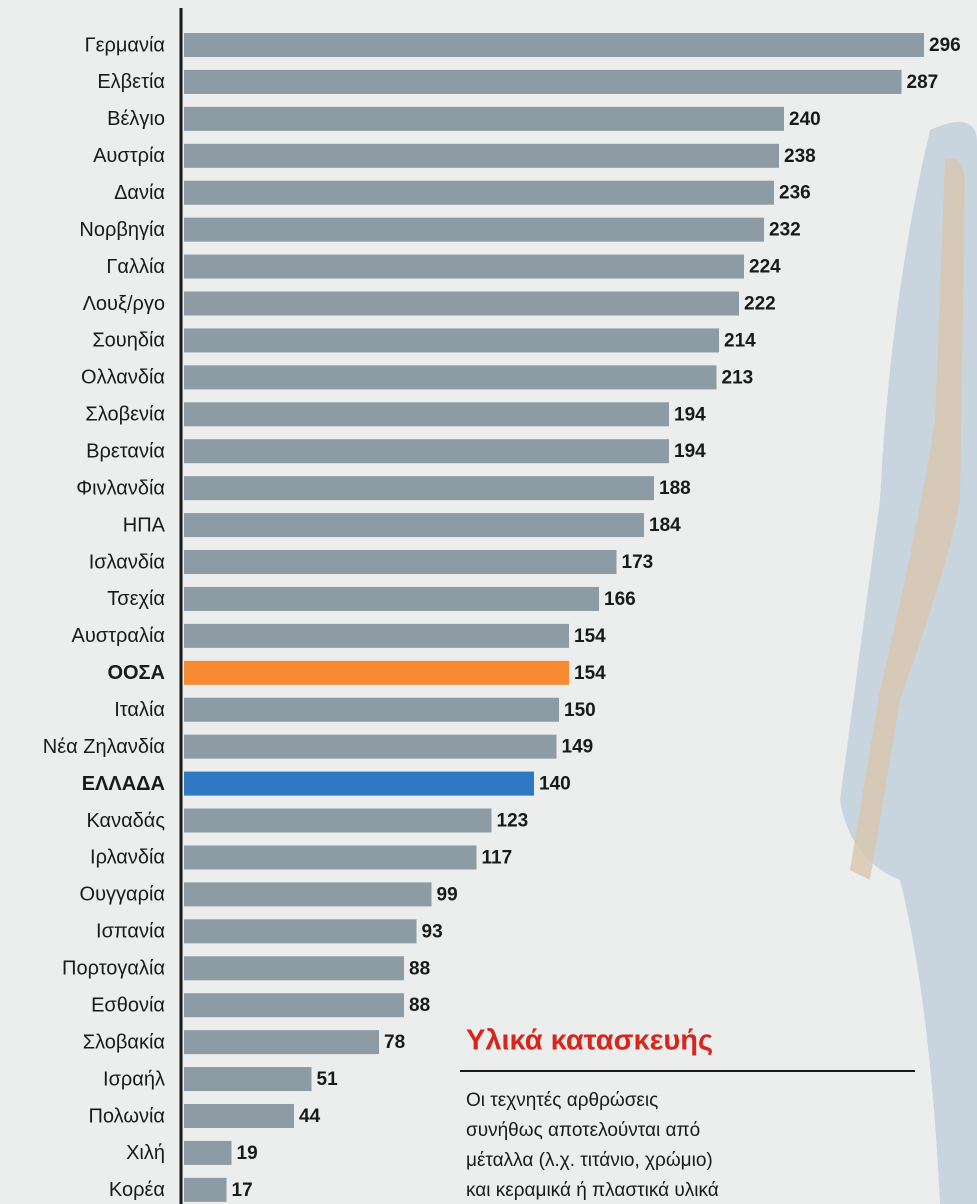 The height and width of the screenshot is (1204, 977). What do you see at coordinates (123, 378) in the screenshot?
I see `category-label: Ολλανδία` at bounding box center [123, 378].